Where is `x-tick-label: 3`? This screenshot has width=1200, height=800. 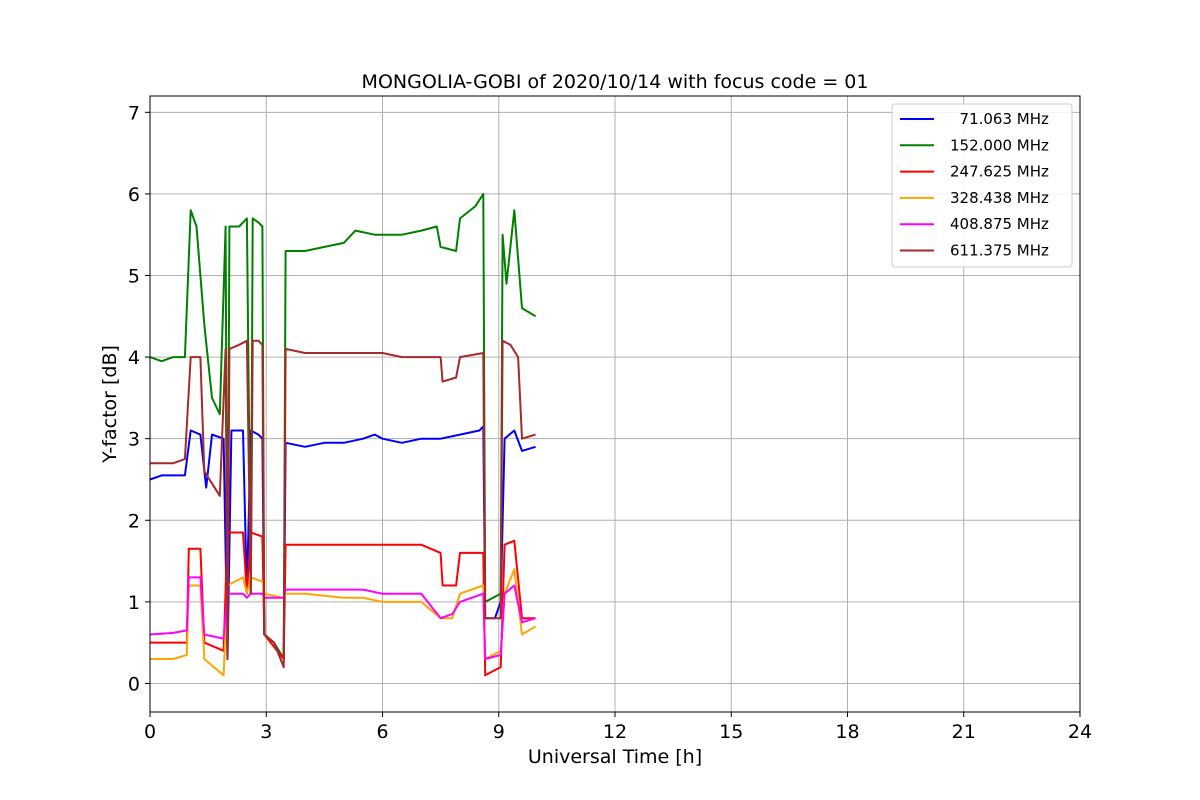
x-tick-label: 3 is located at coordinates (266, 732).